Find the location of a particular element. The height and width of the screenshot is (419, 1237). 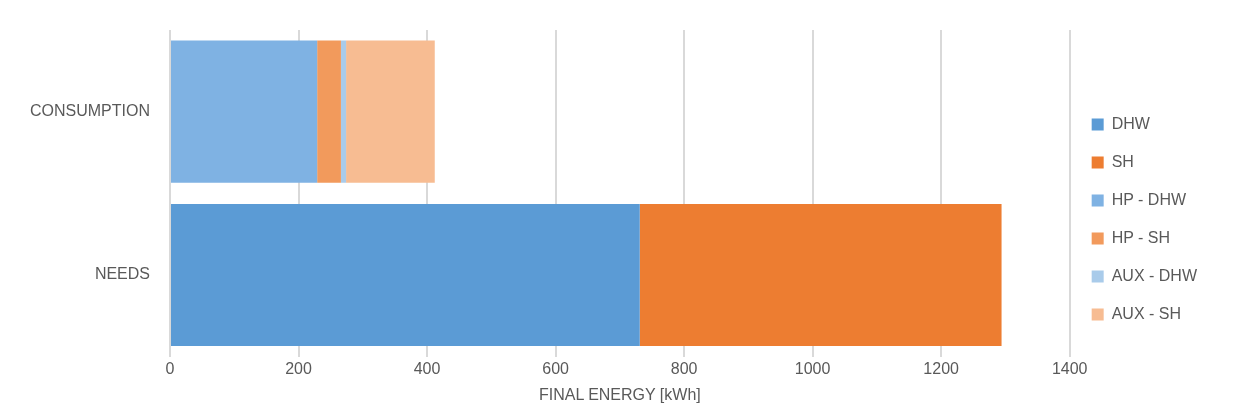

legend-label: SH is located at coordinates (1122, 161).